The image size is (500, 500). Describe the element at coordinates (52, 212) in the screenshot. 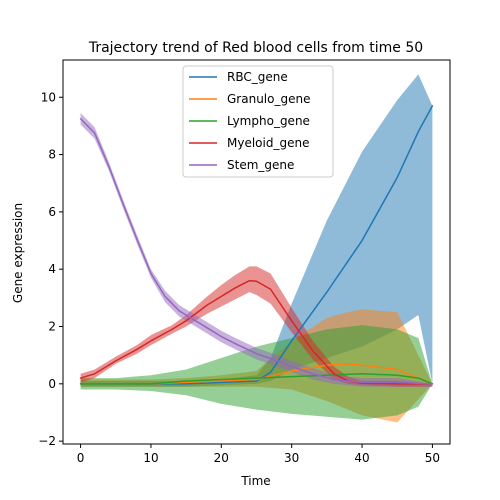

I see `y-tick-label: 6` at that location.